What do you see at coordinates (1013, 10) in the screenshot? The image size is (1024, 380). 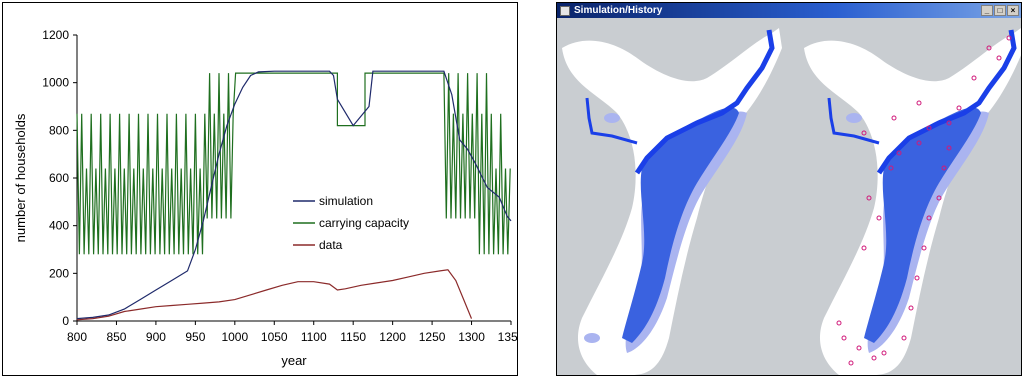 I see `close-button: ×` at bounding box center [1013, 10].